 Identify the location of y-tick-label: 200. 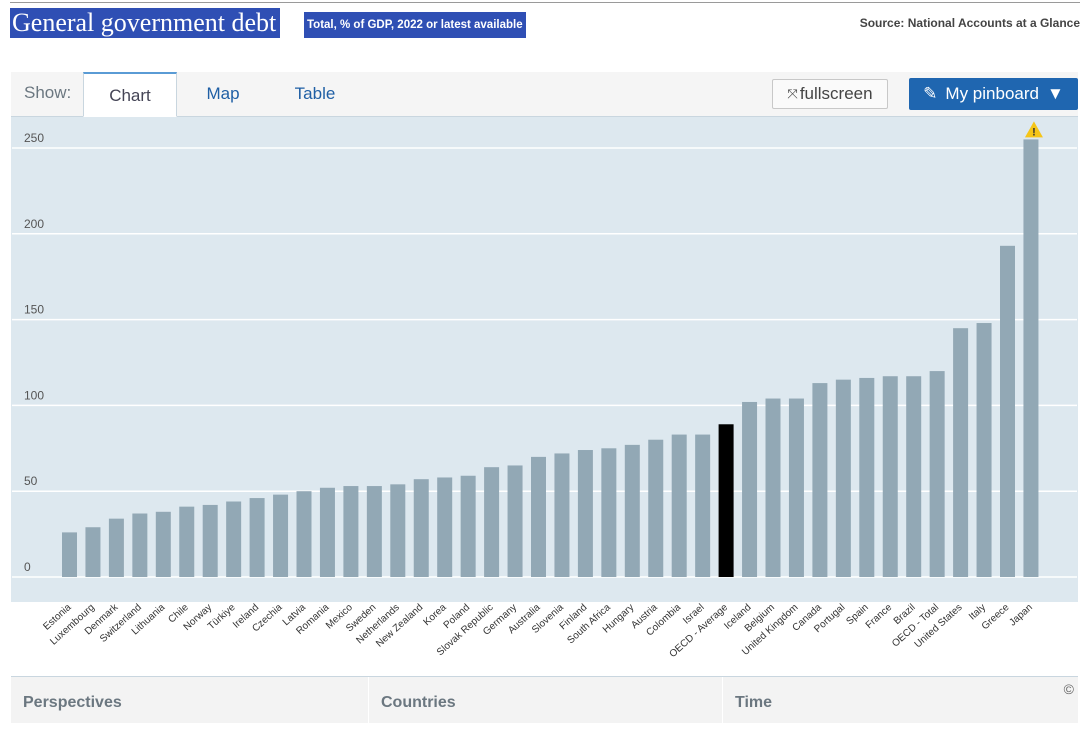
(34, 224).